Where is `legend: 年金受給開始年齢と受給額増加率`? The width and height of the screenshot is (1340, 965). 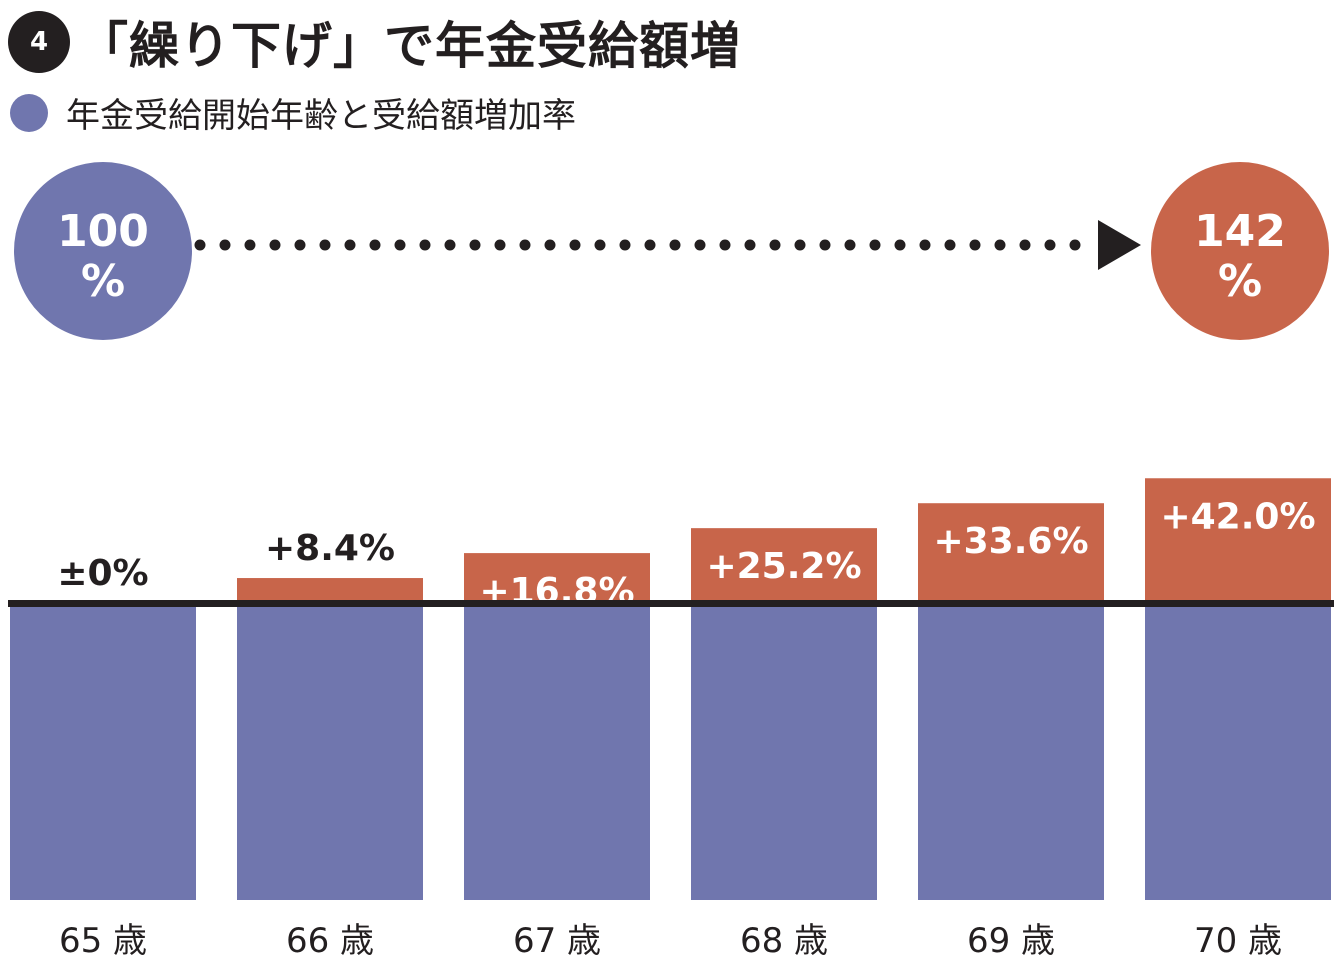
legend: 年金受給開始年齢と受給額増加率 is located at coordinates (293, 112).